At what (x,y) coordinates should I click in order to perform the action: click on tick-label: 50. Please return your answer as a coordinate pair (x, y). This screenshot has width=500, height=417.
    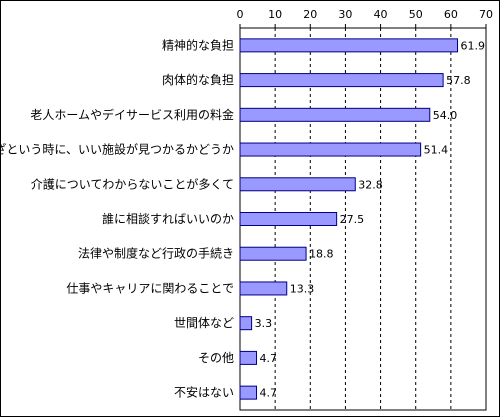
    Looking at the image, I should click on (416, 14).